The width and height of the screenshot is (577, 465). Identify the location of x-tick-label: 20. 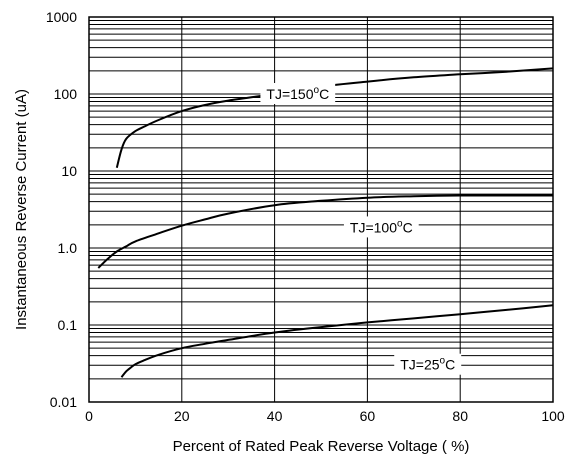
(182, 416).